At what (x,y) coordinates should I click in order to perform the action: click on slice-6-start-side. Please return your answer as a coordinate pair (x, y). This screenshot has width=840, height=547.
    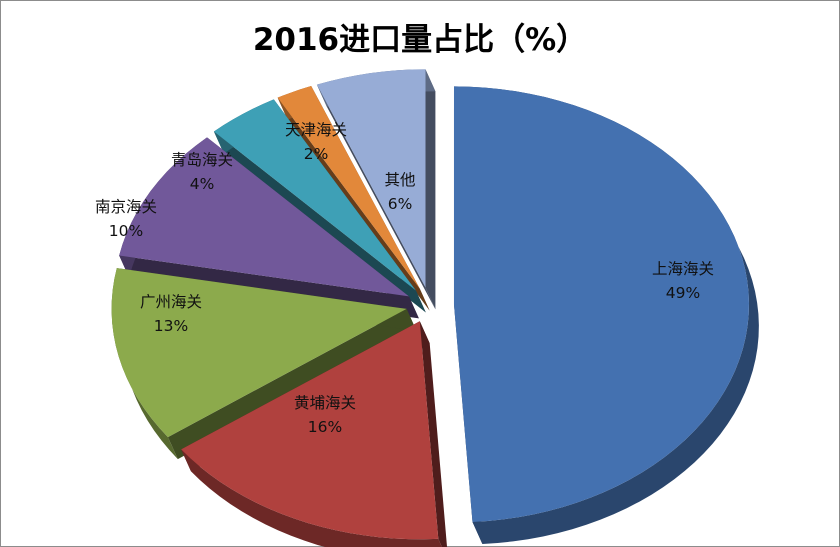
    Looking at the image, I should click on (353, 204).